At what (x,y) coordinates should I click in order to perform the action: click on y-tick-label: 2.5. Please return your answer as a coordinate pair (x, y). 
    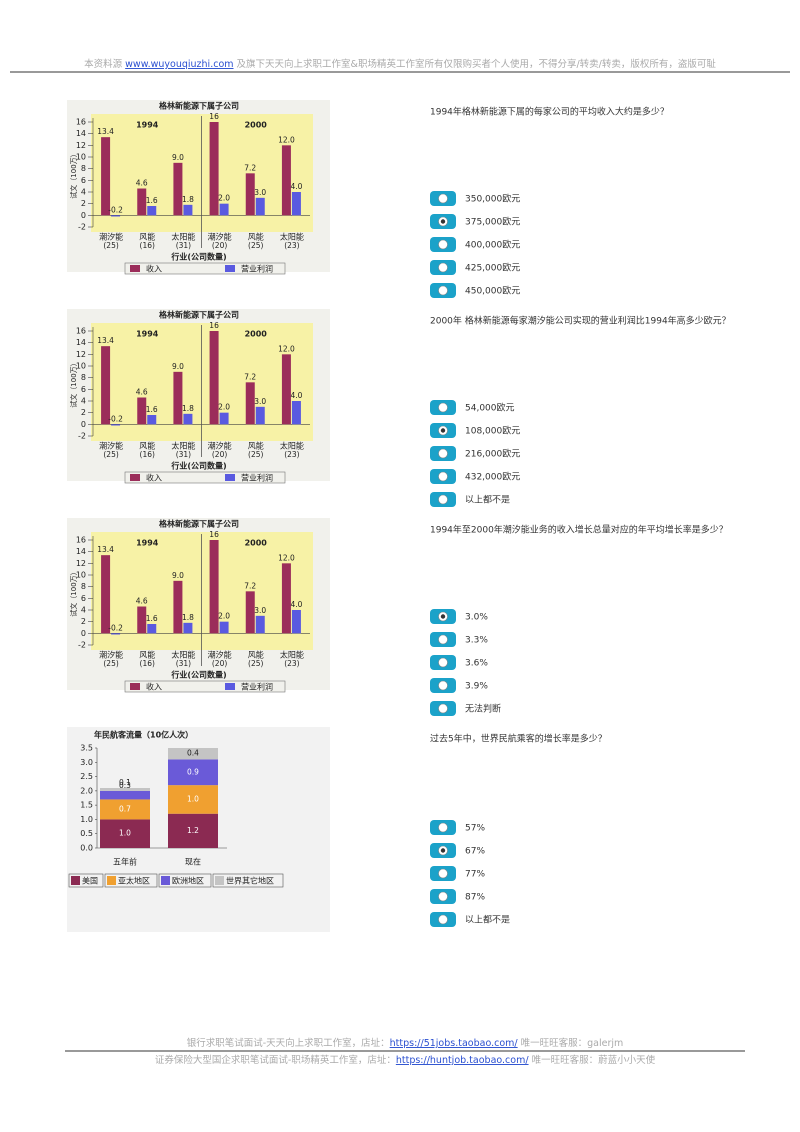
    Looking at the image, I should click on (86, 776).